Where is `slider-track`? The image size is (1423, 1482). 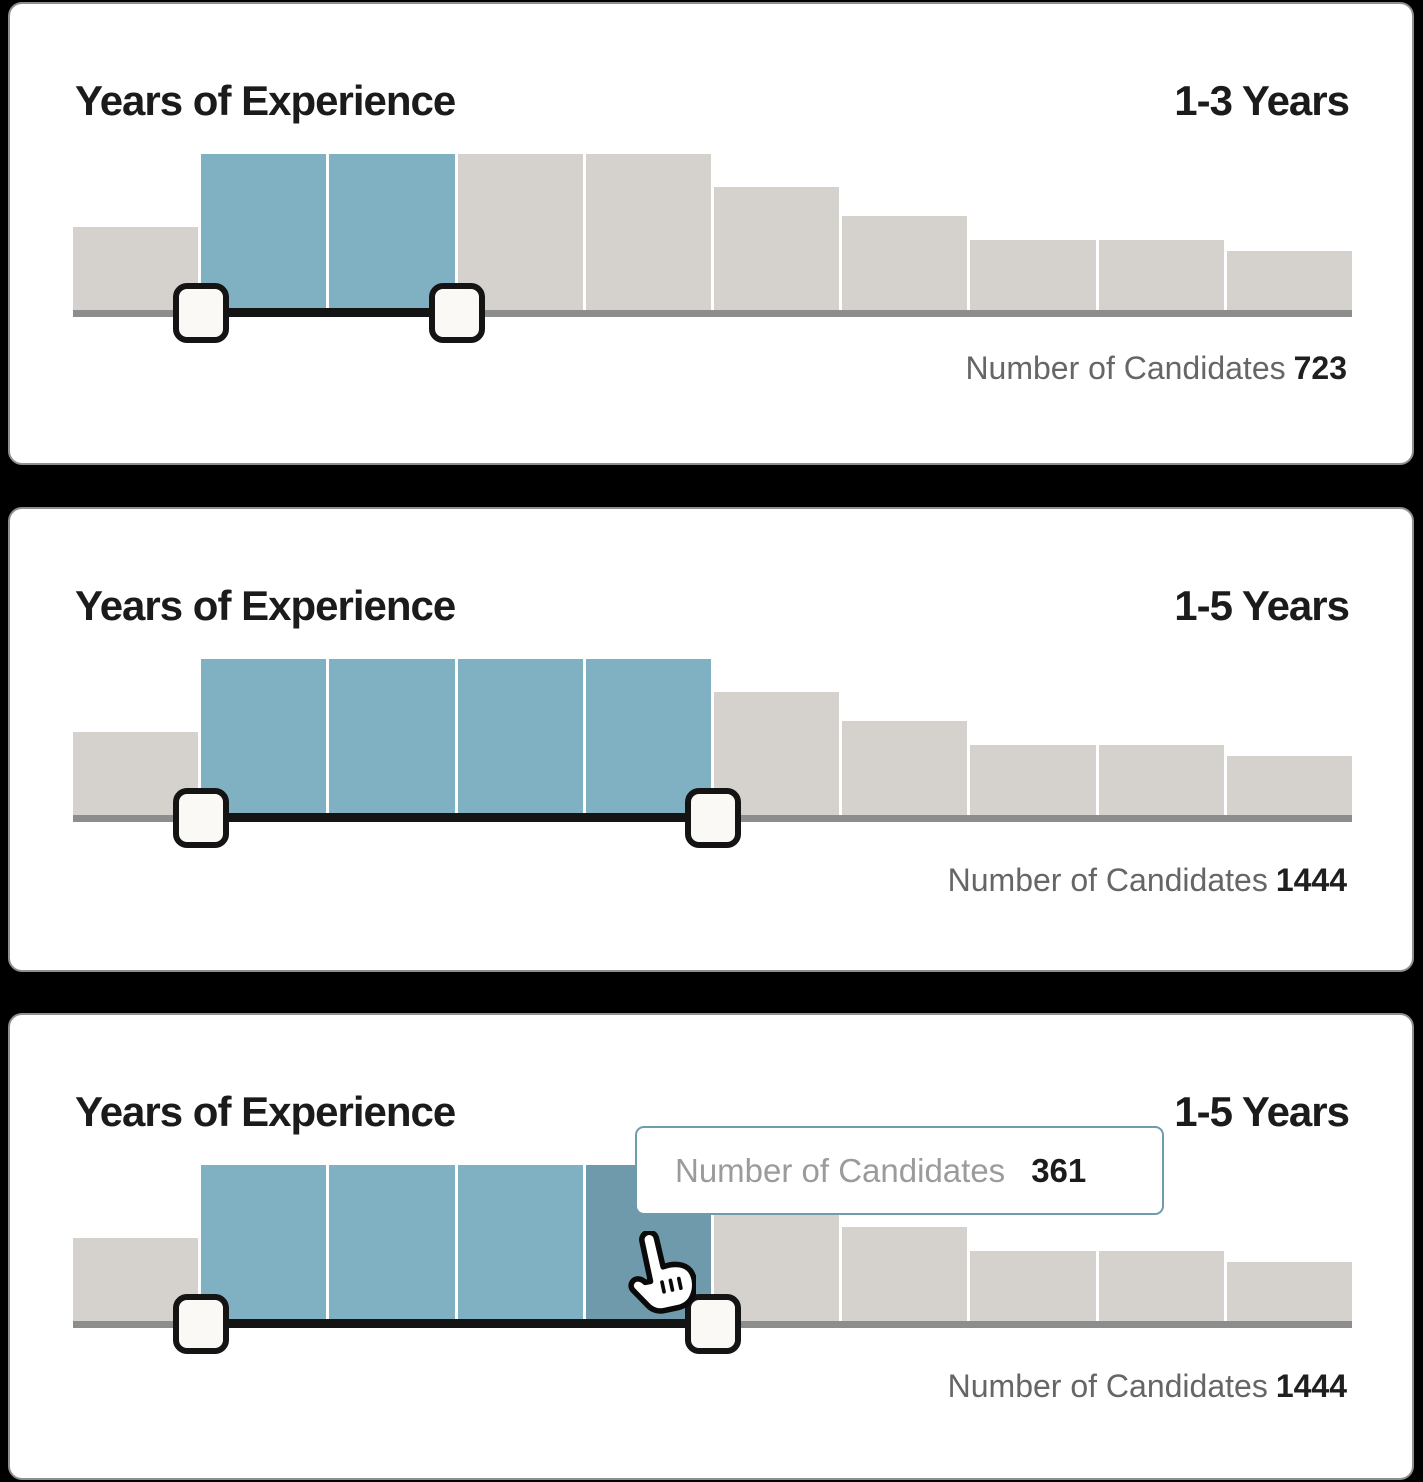
slider-track is located at coordinates (712, 313).